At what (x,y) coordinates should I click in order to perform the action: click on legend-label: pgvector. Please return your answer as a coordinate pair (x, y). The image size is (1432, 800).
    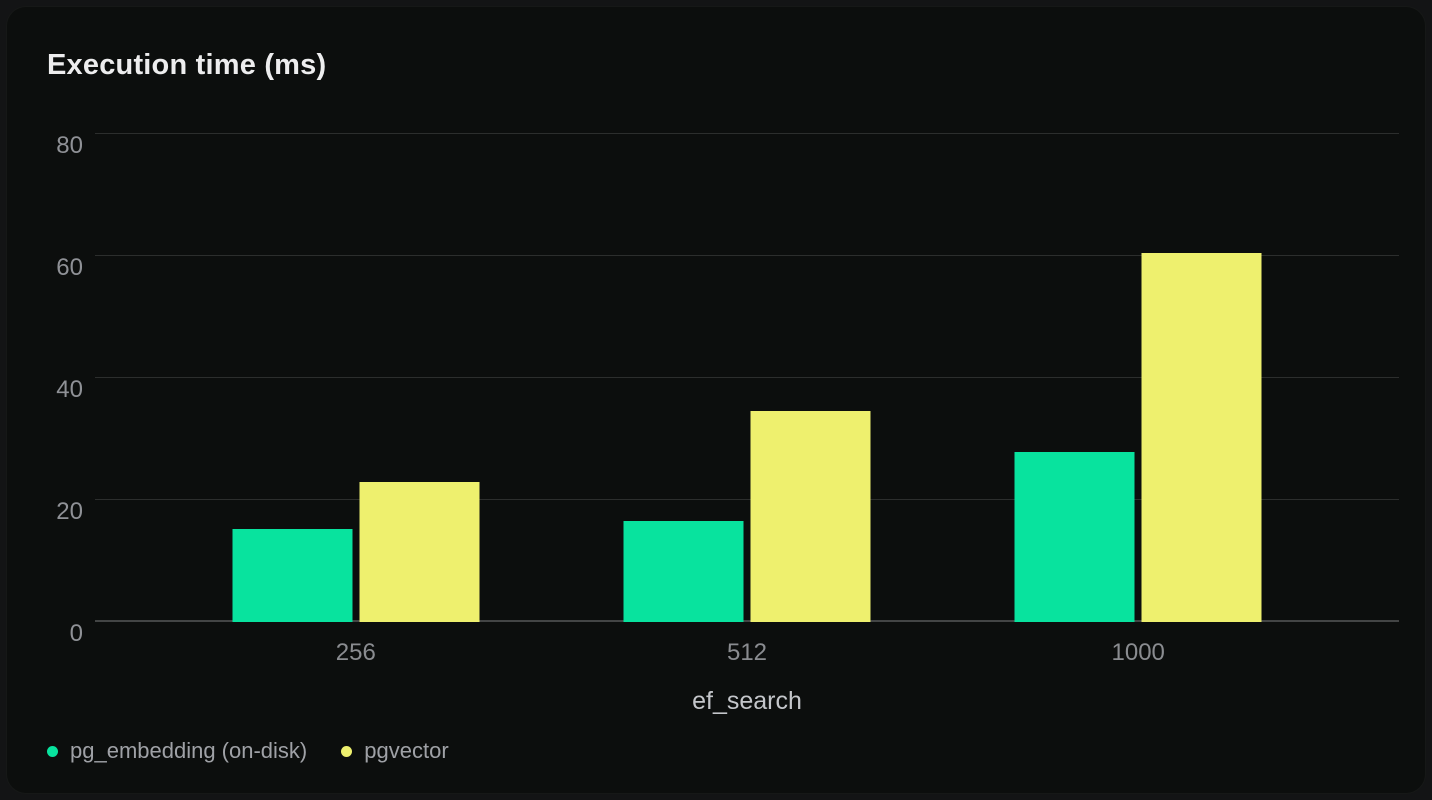
    Looking at the image, I should click on (406, 750).